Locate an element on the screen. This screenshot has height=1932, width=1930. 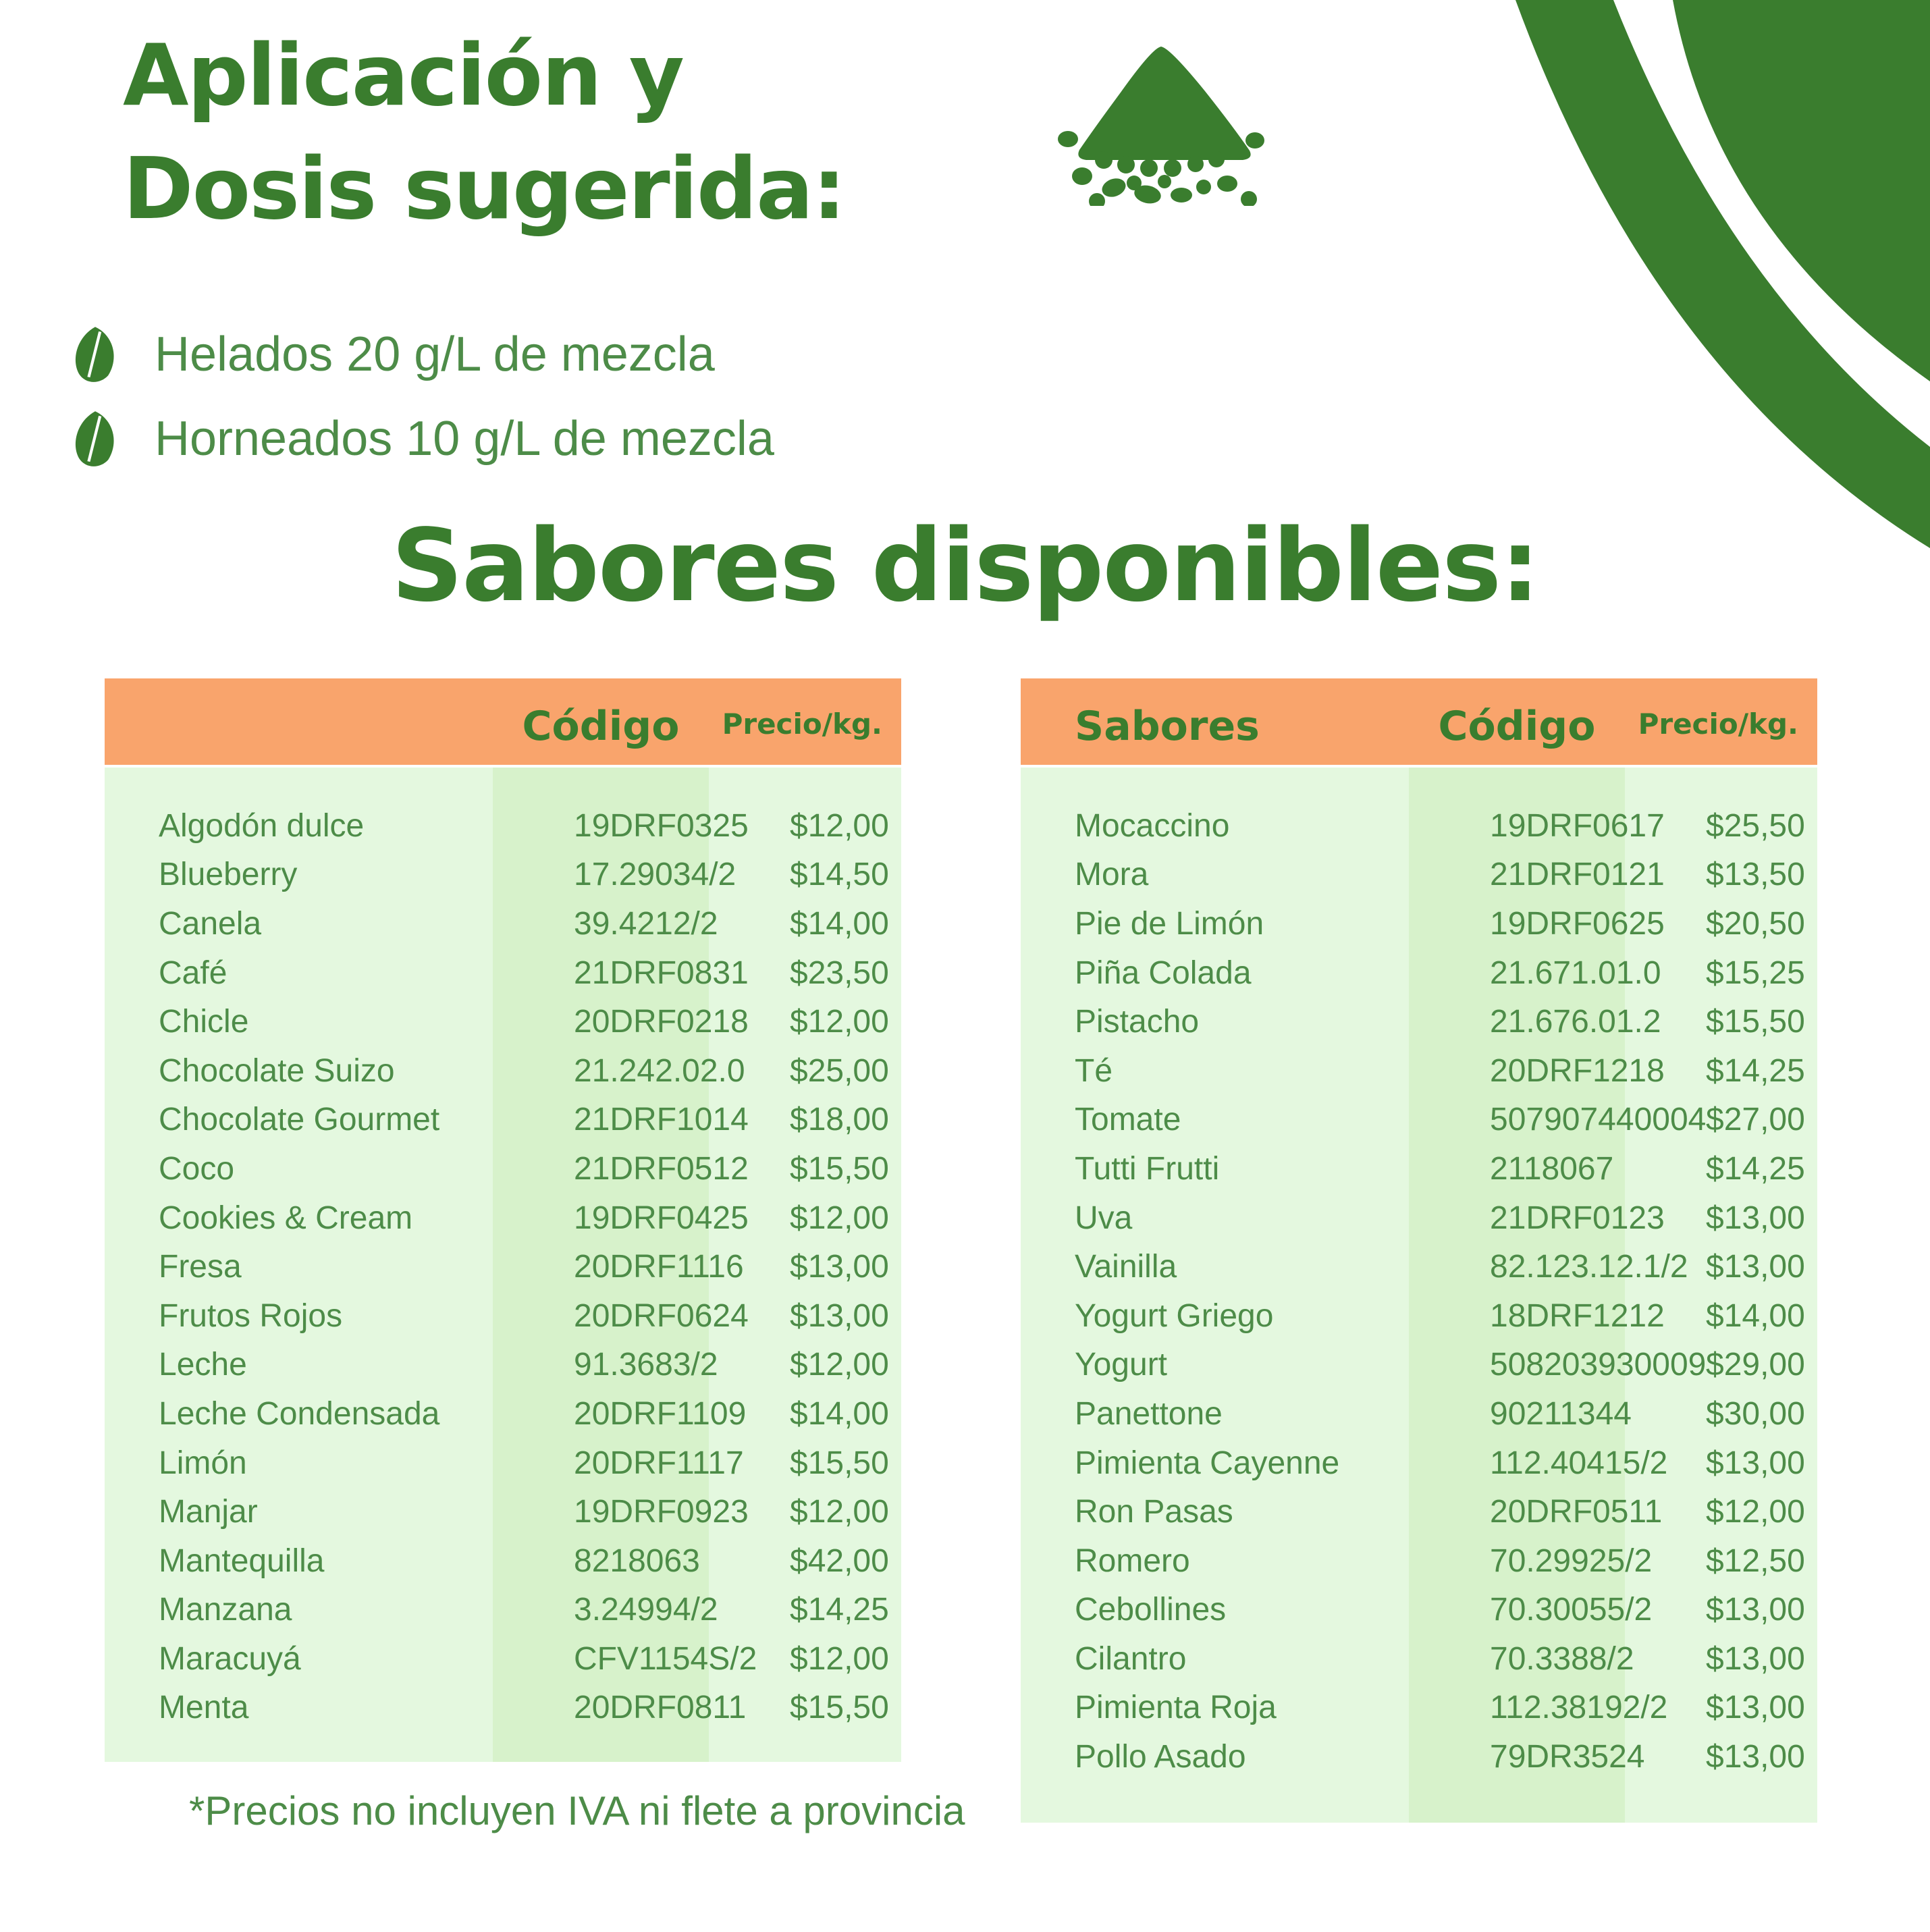
table-row: Fresa 20DRF1116 $13,00 is located at coordinates (503, 1267).